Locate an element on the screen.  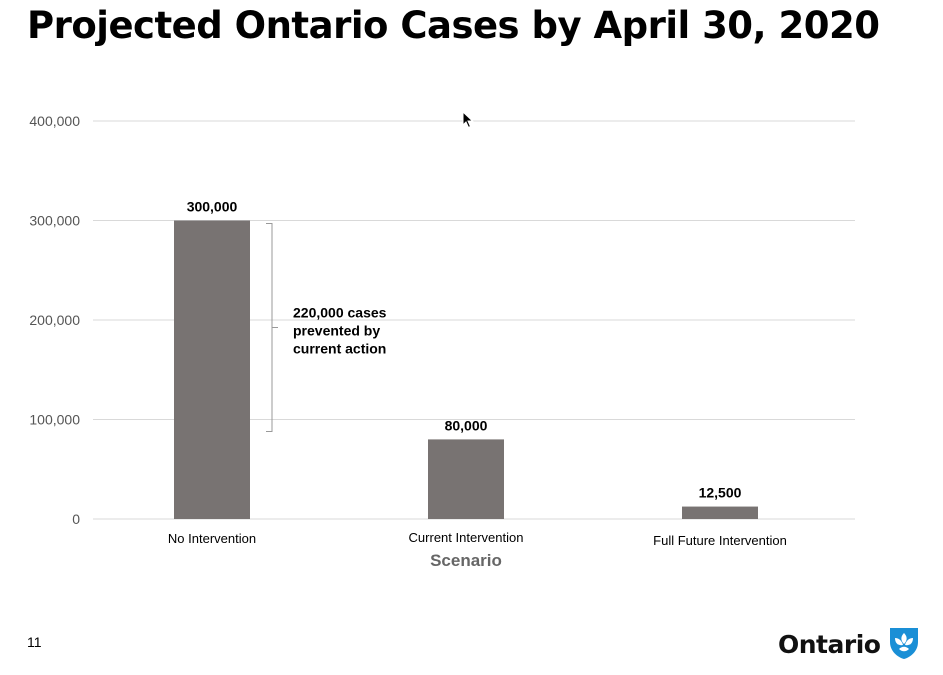
category-label: Current Intervention is located at coordinates (466, 537).